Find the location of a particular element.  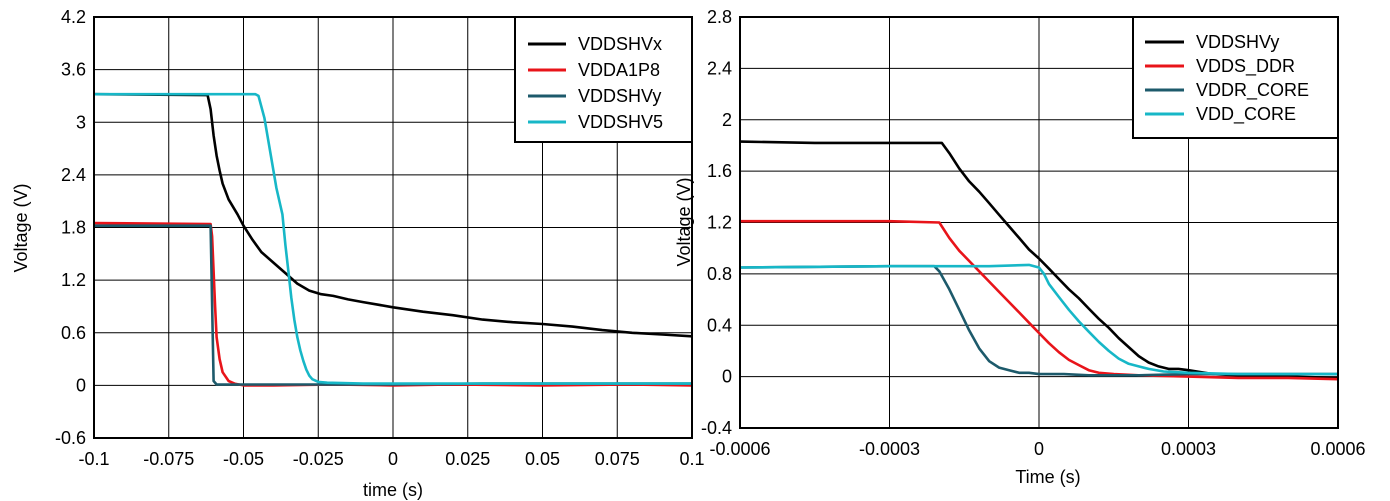

legend-label: VDDSHV5 is located at coordinates (620, 122).